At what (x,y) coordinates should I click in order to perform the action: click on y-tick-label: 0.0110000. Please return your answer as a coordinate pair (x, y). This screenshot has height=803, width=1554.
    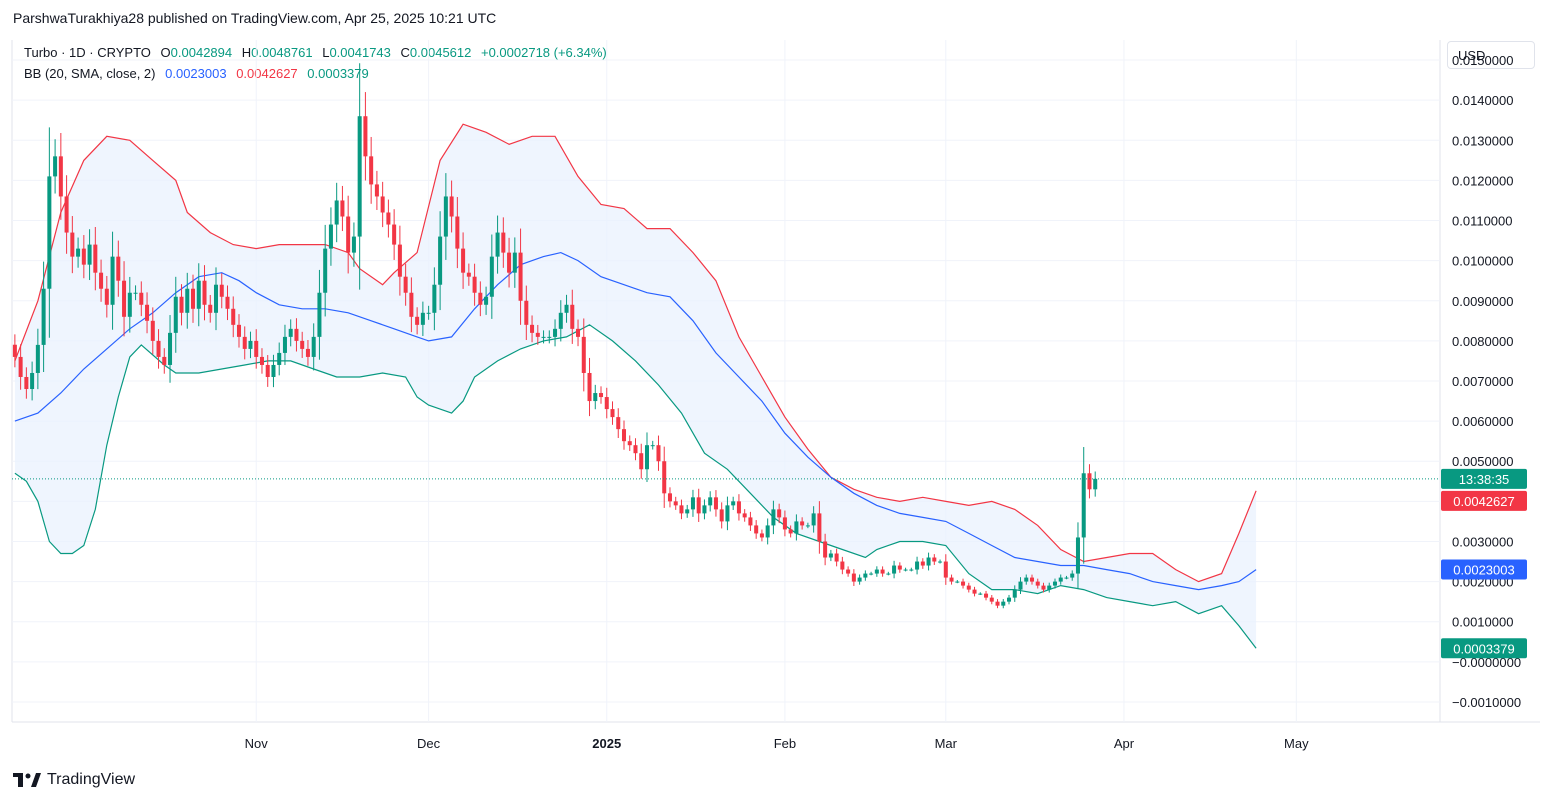
    Looking at the image, I should click on (1482, 221).